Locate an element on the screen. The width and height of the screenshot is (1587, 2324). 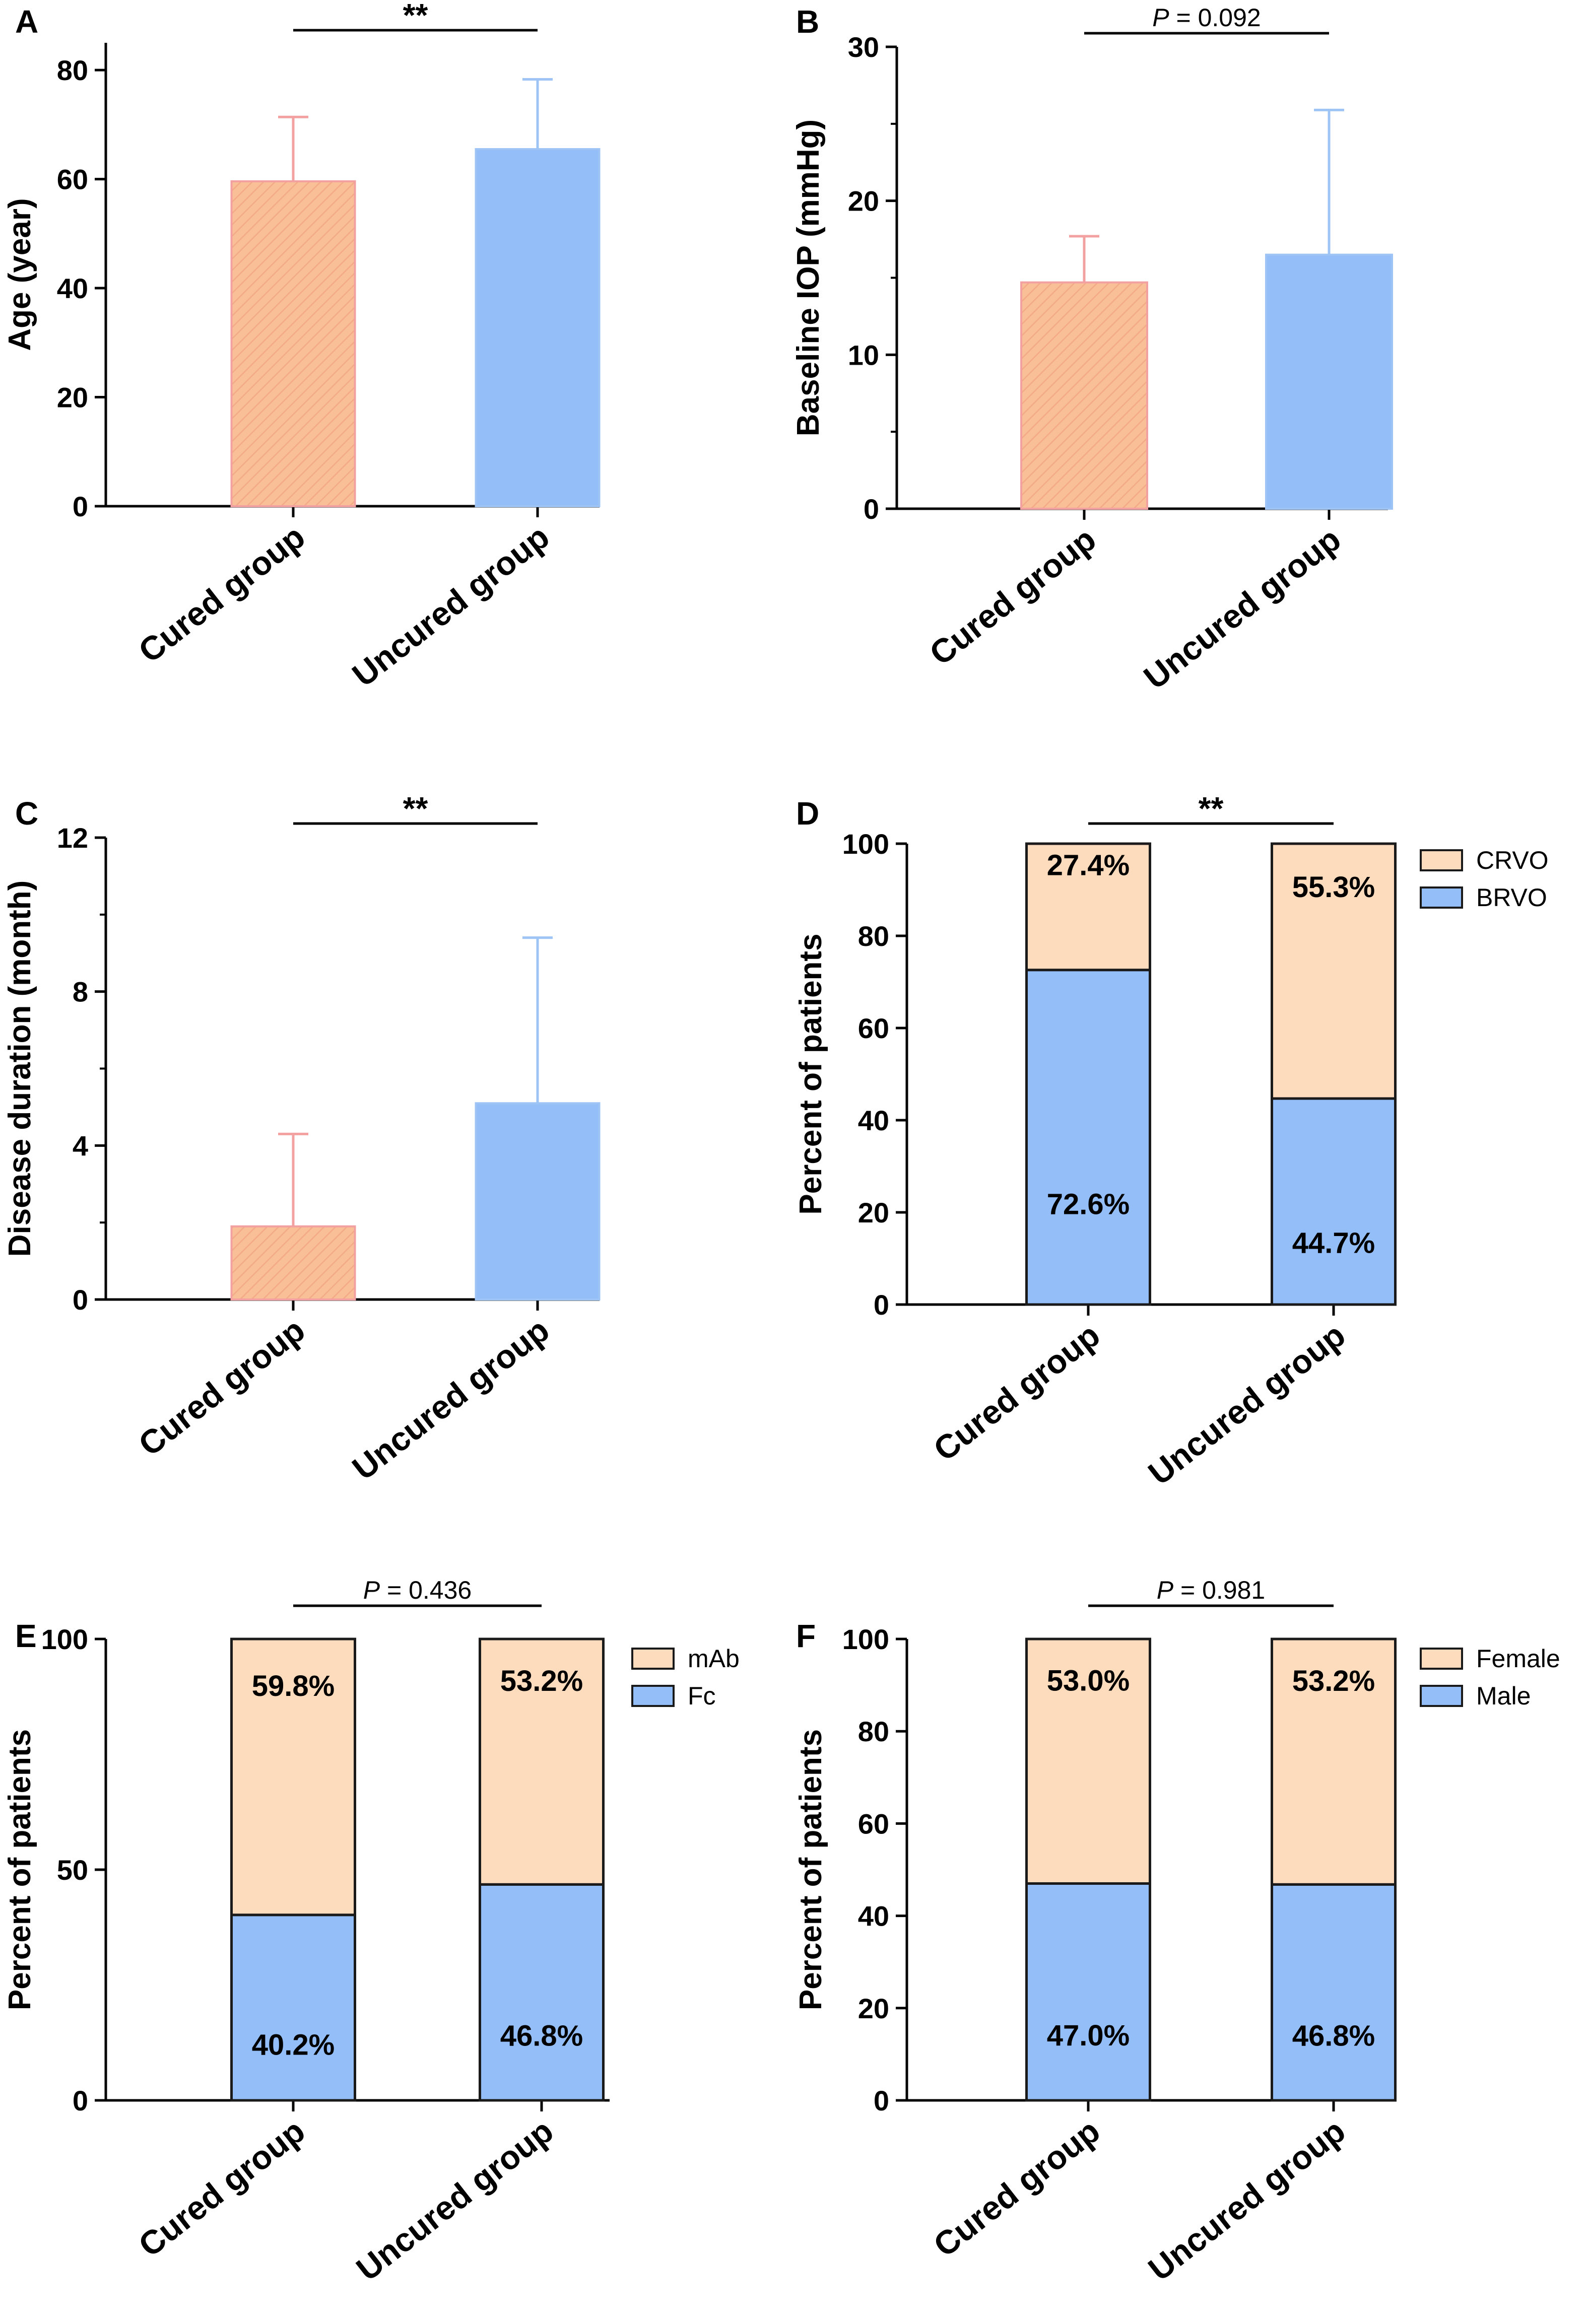
legend-label: Male is located at coordinates (1503, 1696).